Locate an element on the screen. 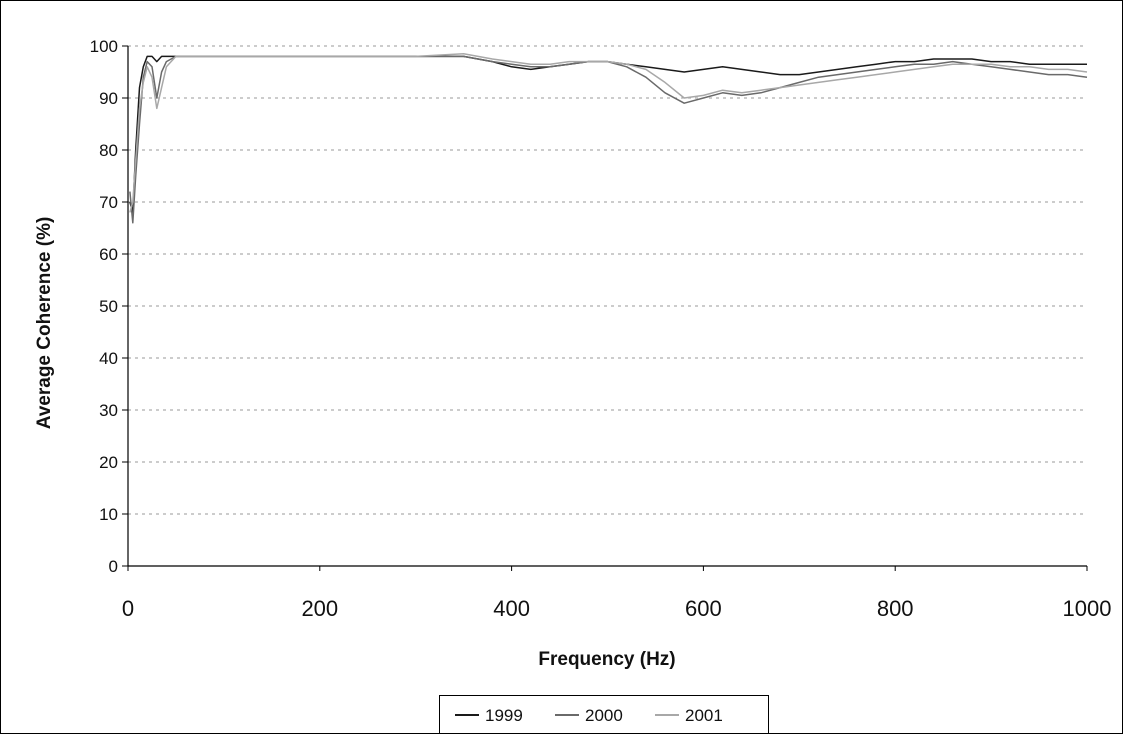  y-tick-label: 50 is located at coordinates (108, 306).